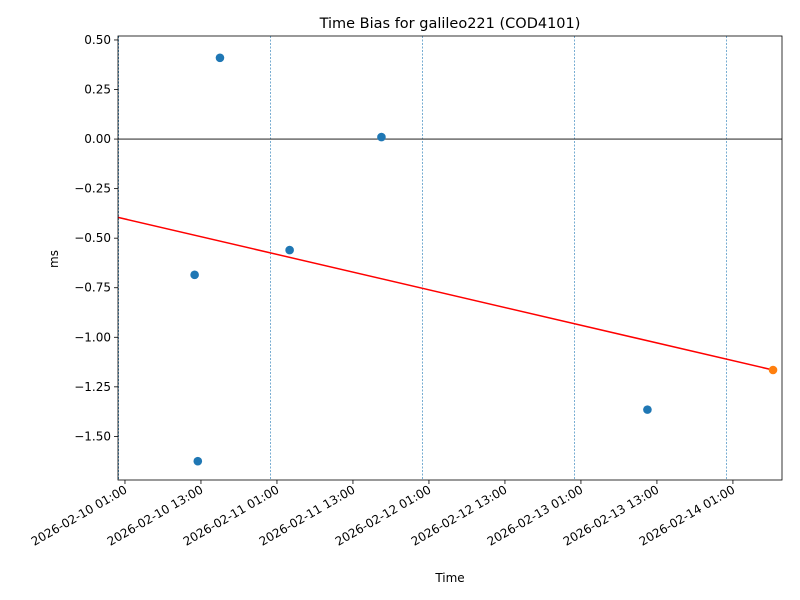 This screenshot has width=800, height=600. I want to click on y-axis-label: ms, so click(54, 259).